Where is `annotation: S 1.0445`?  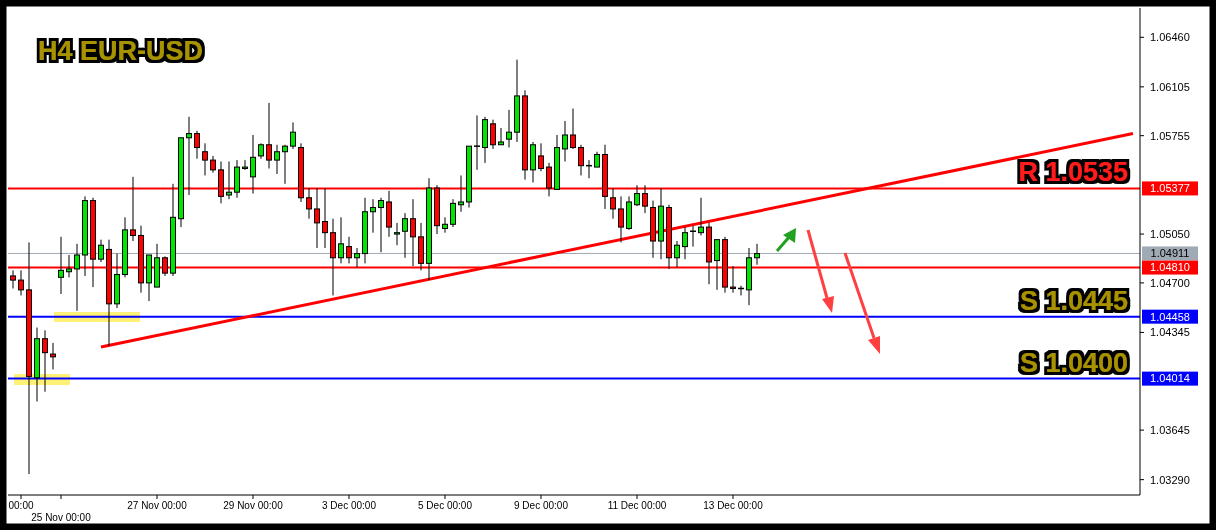
annotation: S 1.0445 is located at coordinates (1073, 300).